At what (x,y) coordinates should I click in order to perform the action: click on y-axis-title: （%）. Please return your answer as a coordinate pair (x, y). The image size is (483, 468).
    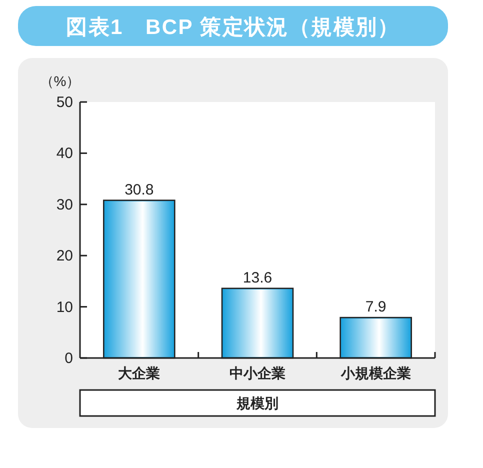
    Looking at the image, I should click on (60, 81).